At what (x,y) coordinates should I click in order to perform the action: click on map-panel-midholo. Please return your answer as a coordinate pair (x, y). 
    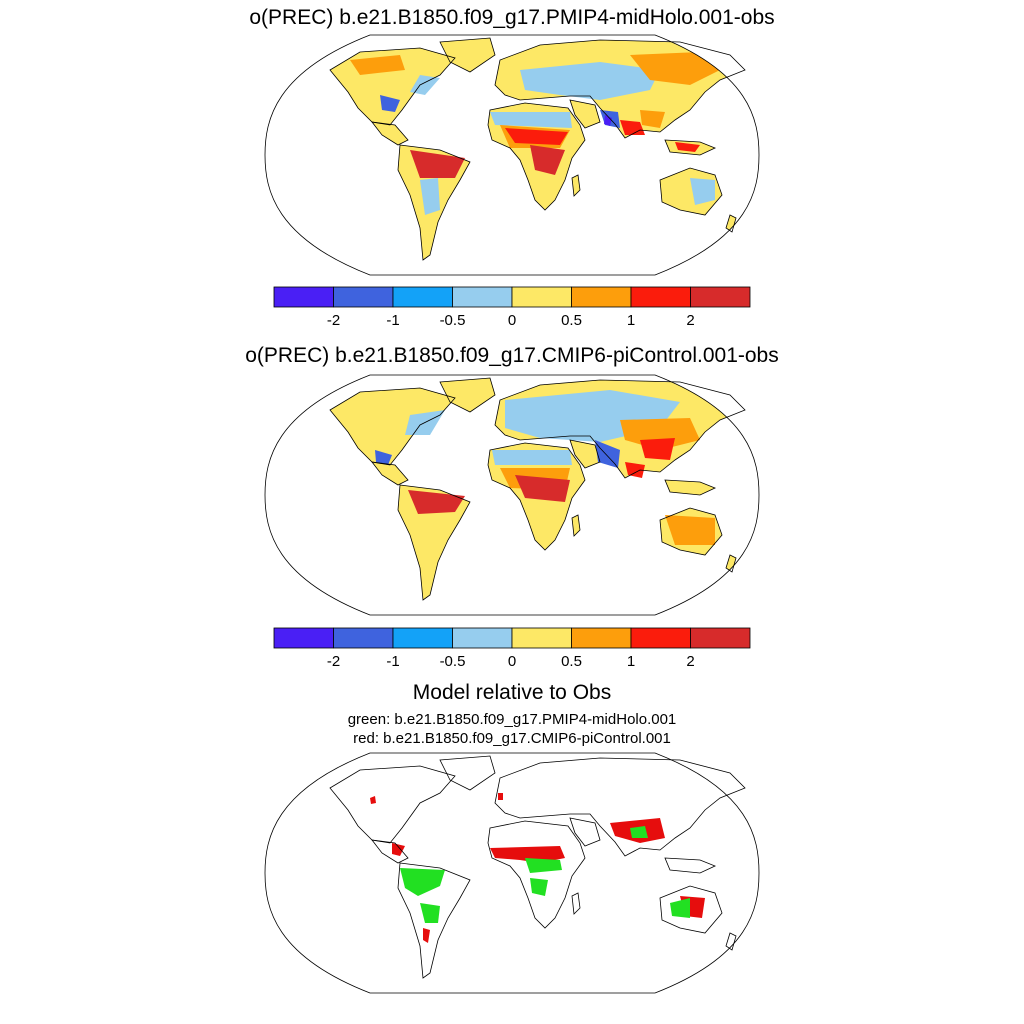
    Looking at the image, I should click on (512, 155).